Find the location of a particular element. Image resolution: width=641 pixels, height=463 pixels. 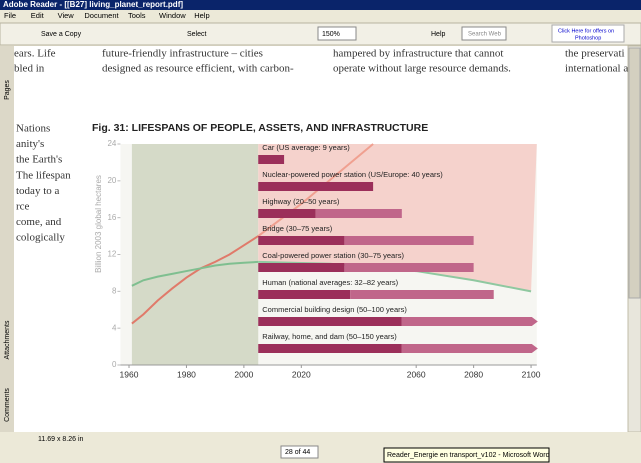

select-button: Select is located at coordinates (197, 34).